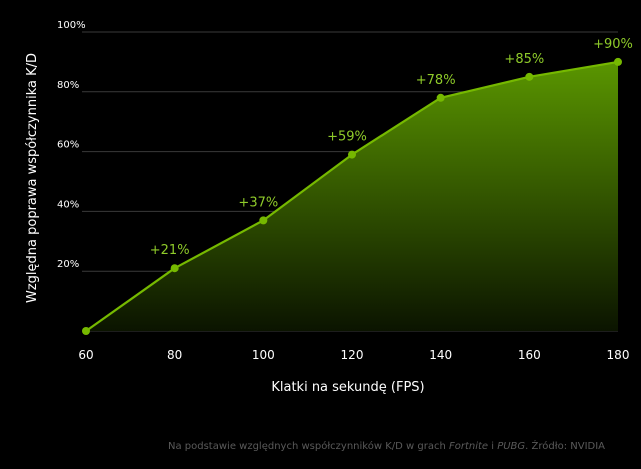  Describe the element at coordinates (170, 250) in the screenshot. I see `data-label-80: +21%` at that location.